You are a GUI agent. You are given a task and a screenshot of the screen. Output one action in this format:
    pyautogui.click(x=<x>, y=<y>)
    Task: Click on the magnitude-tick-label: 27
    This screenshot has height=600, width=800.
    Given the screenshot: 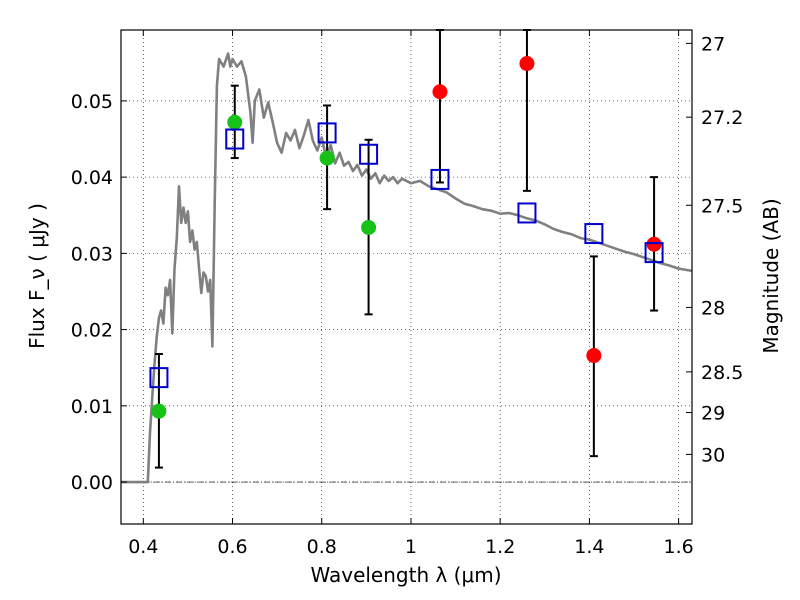 What is the action you would take?
    pyautogui.click(x=713, y=44)
    